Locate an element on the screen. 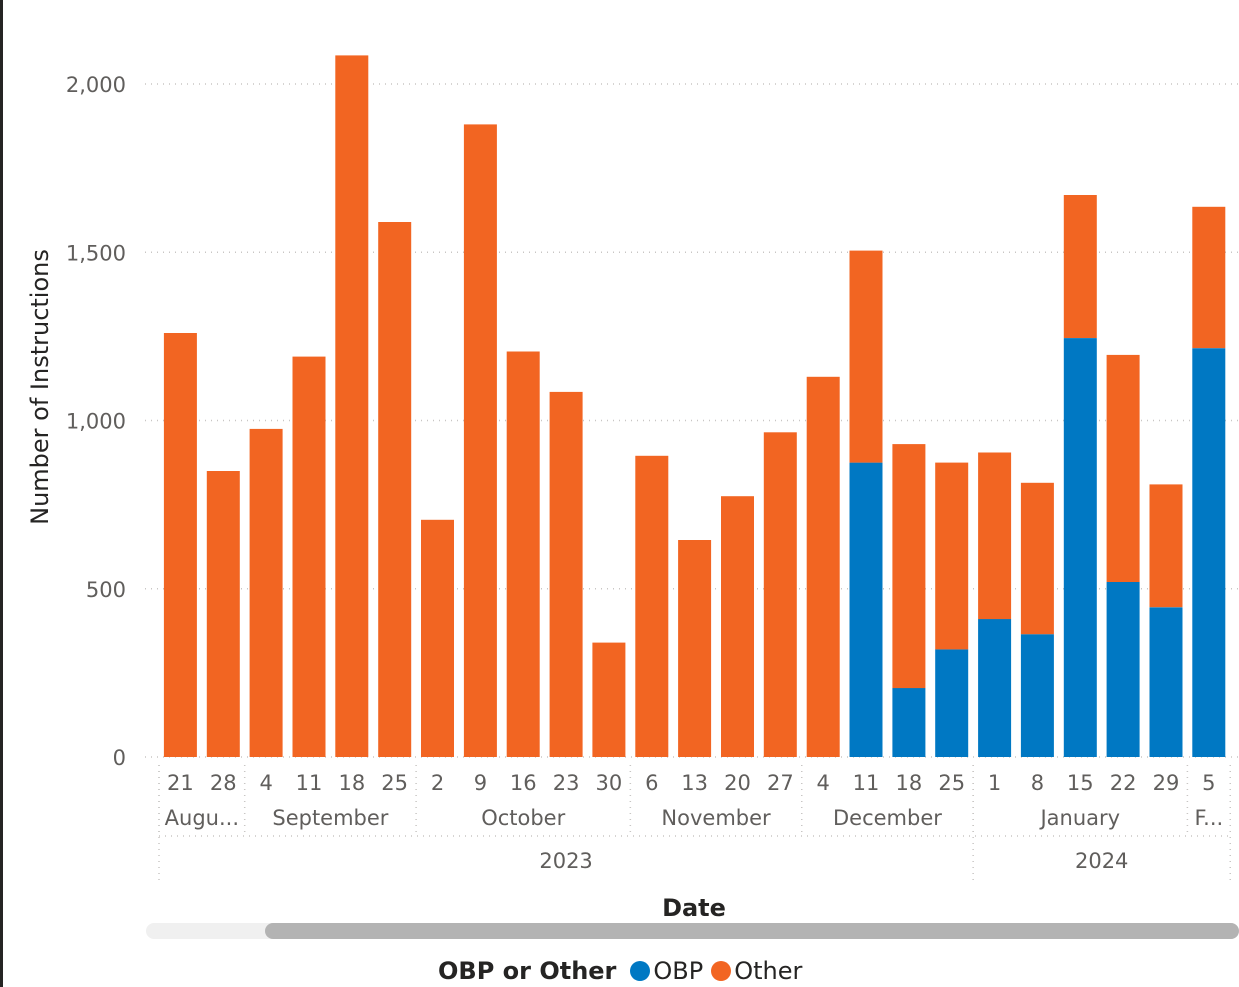  horizontal-scrollbar-thumb is located at coordinates (752, 931).